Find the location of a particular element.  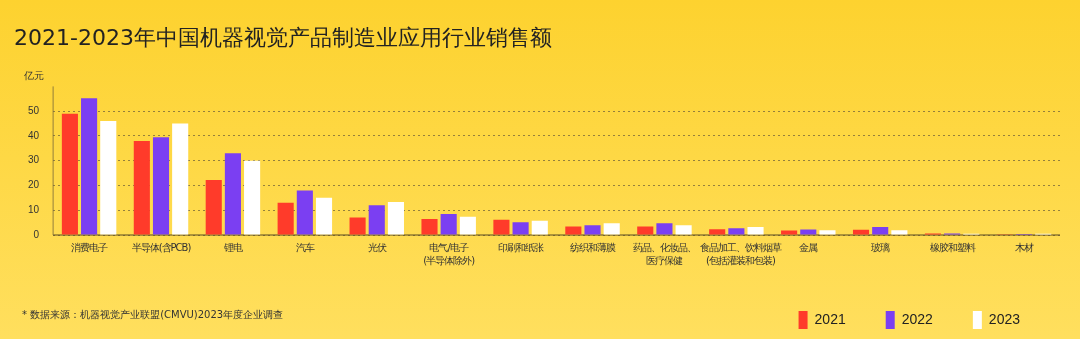

x-tick-label: 纺织和薄膜 is located at coordinates (593, 247).